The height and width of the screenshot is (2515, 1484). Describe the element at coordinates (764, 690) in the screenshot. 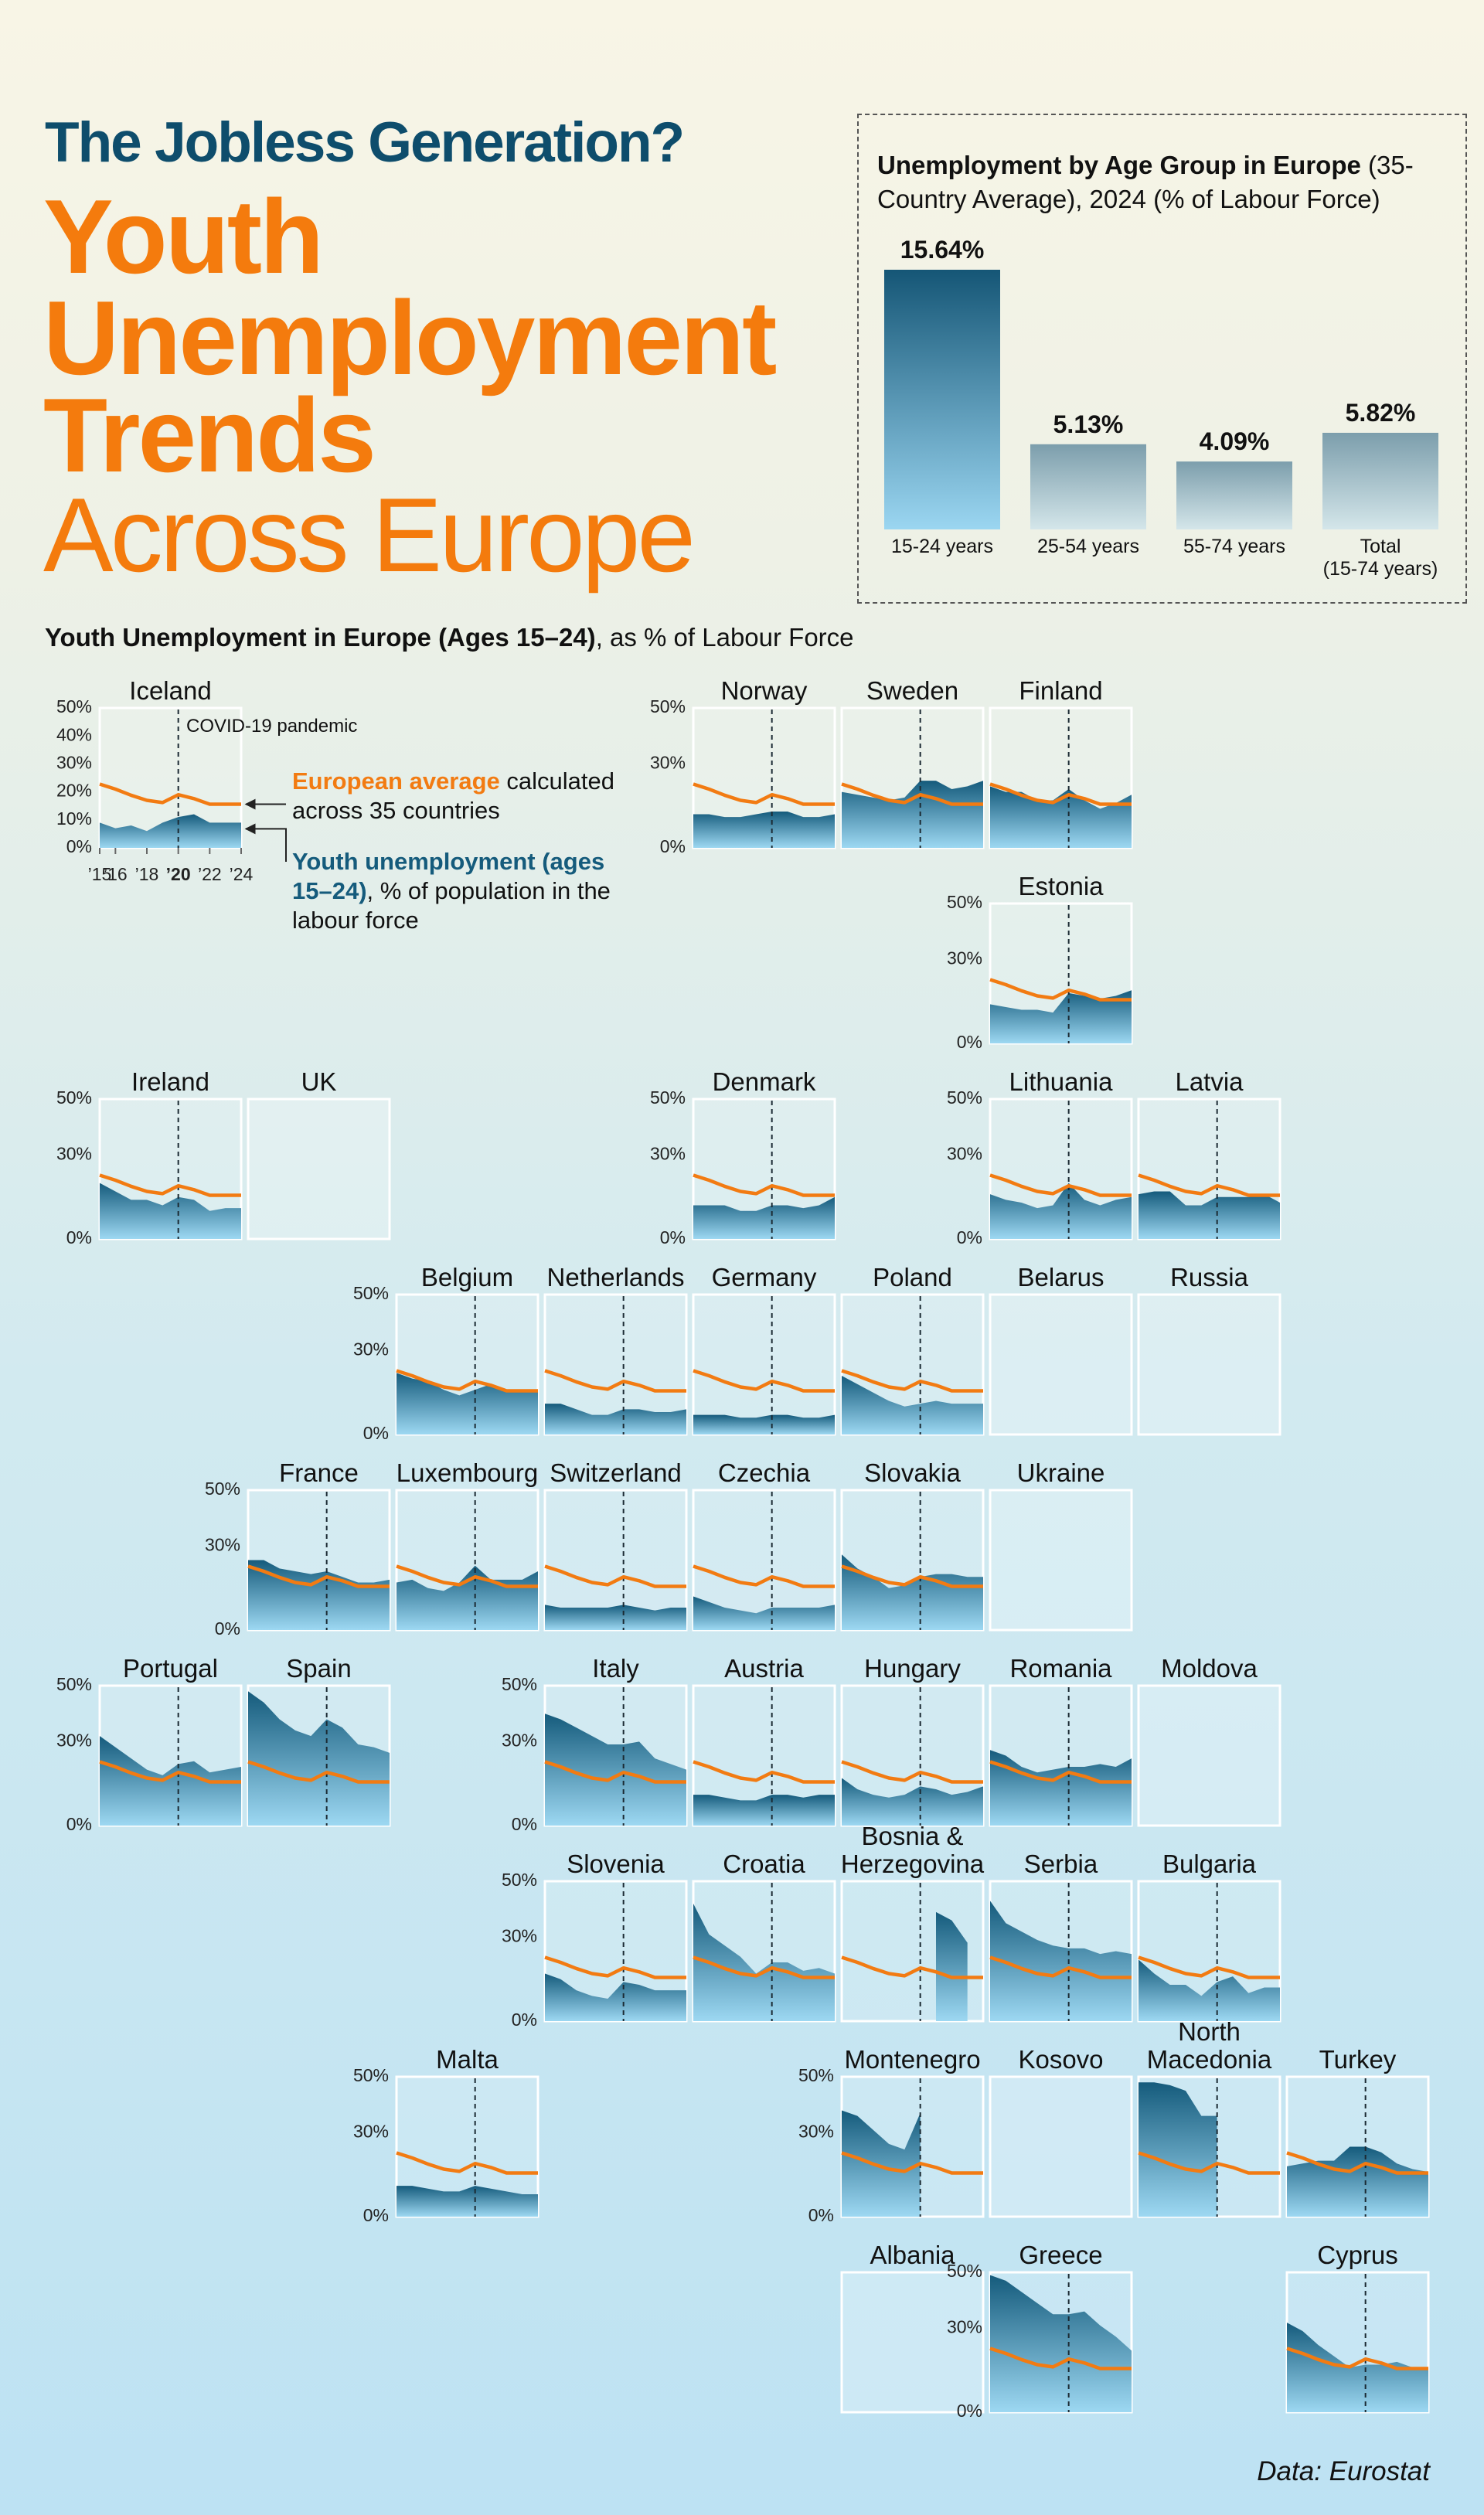

I see `country-name: Norway` at that location.